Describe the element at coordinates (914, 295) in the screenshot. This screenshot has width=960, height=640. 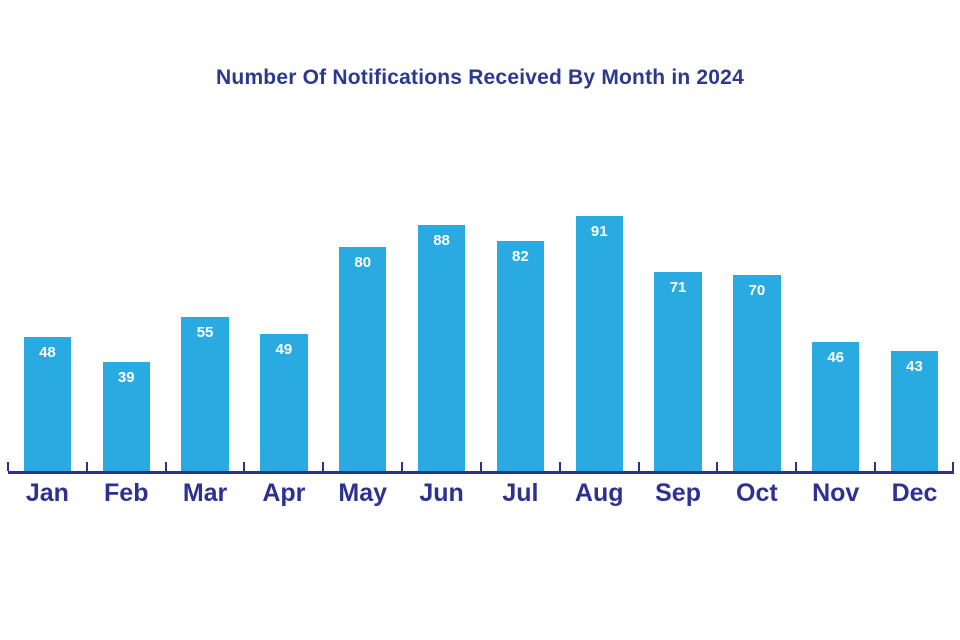
I see `bar-cell-dec: 43` at that location.